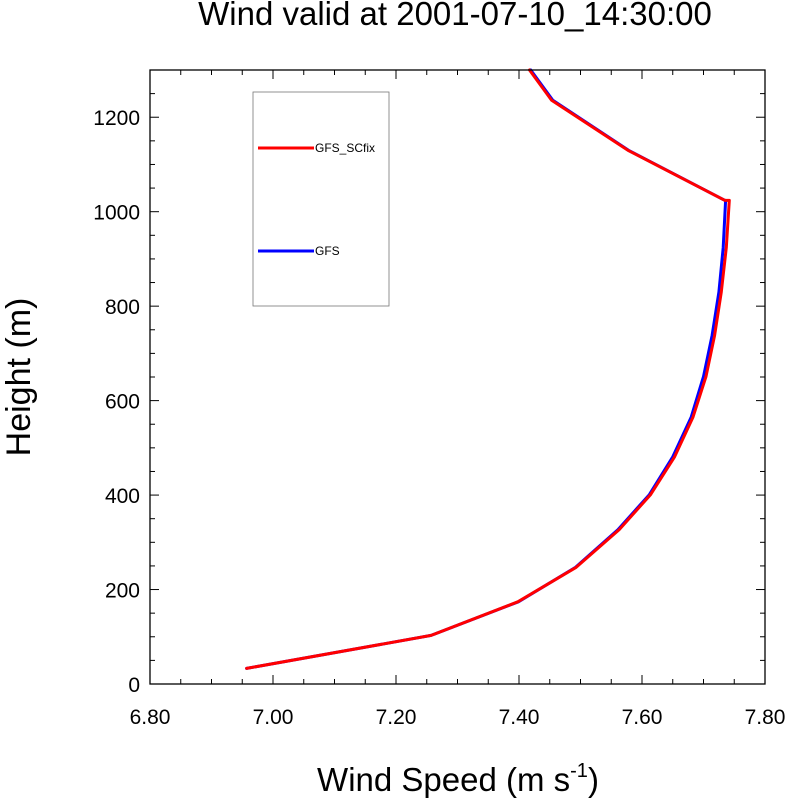 This screenshot has height=800, width=791. Describe the element at coordinates (122, 591) in the screenshot. I see `y-tick-label: 200` at that location.